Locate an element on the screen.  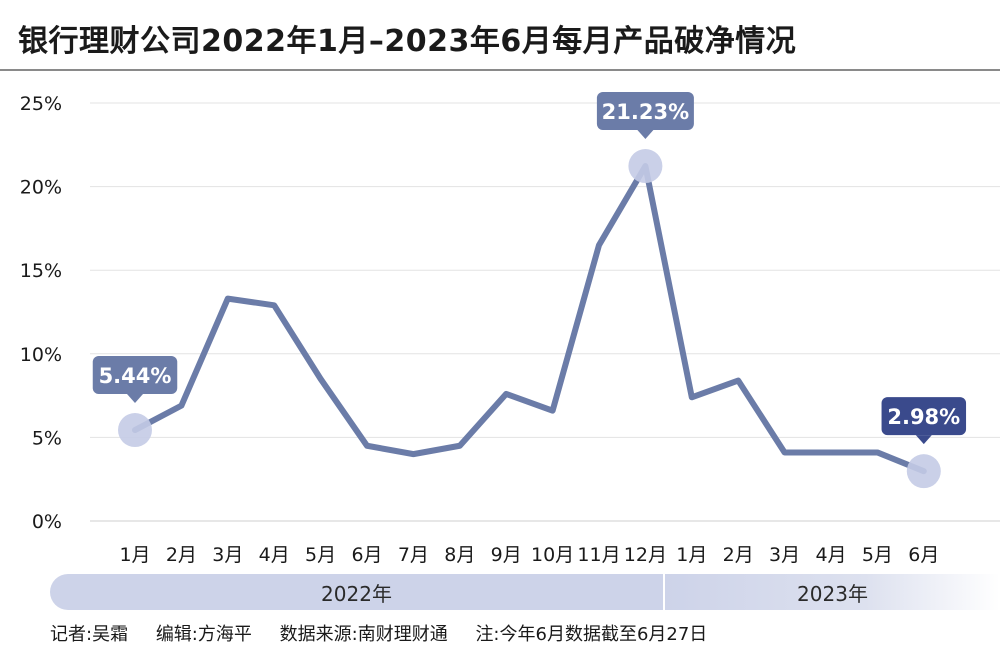
y-tick-label: 10% is located at coordinates (41, 355).